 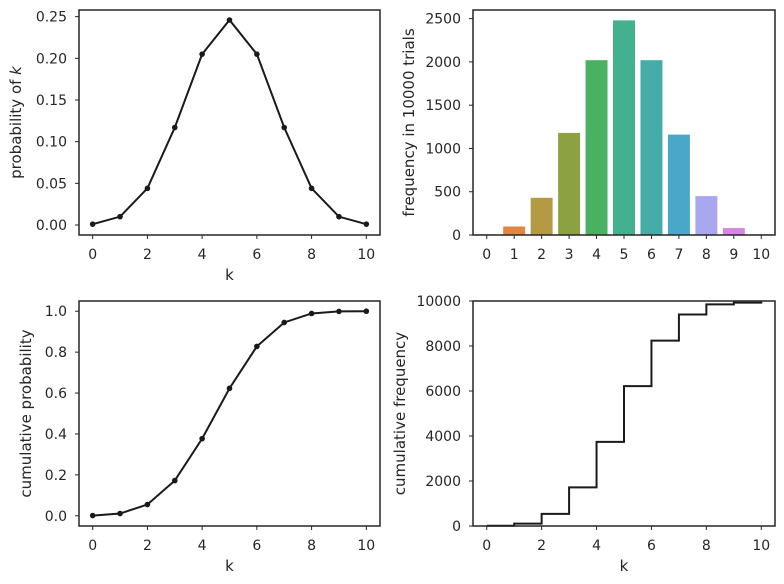 I want to click on y-tick-label: 1.0, so click(x=56, y=312).